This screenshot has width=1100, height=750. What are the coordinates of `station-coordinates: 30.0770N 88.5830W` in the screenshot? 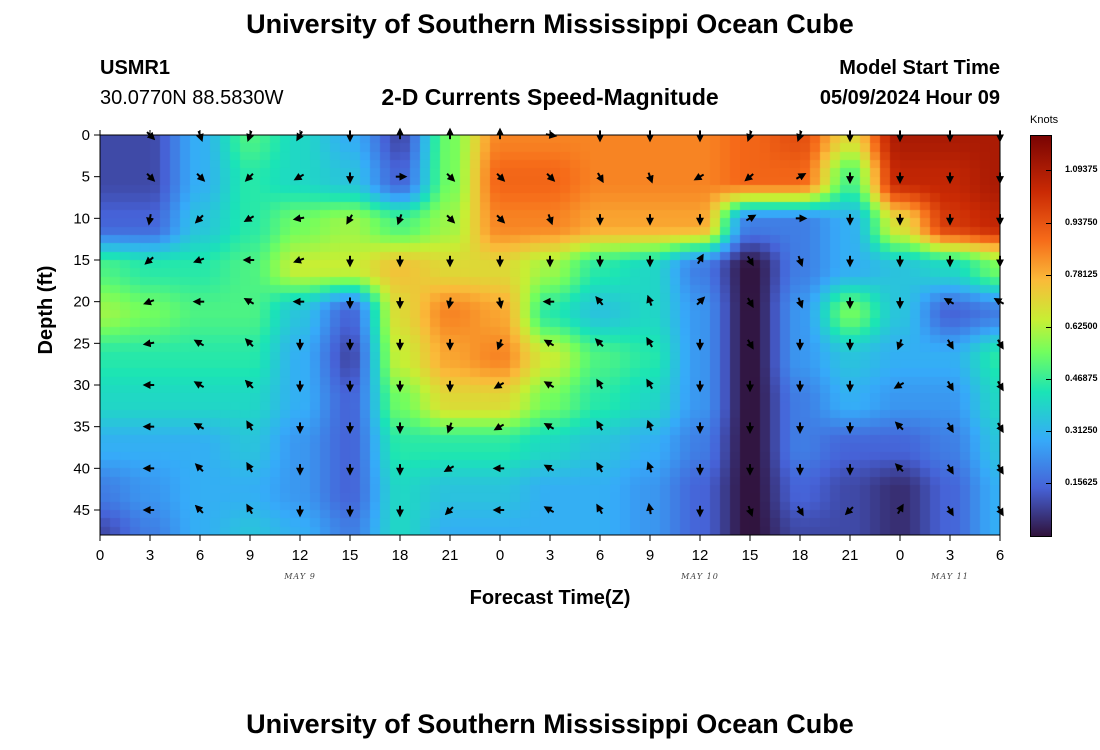 It's located at (192, 98).